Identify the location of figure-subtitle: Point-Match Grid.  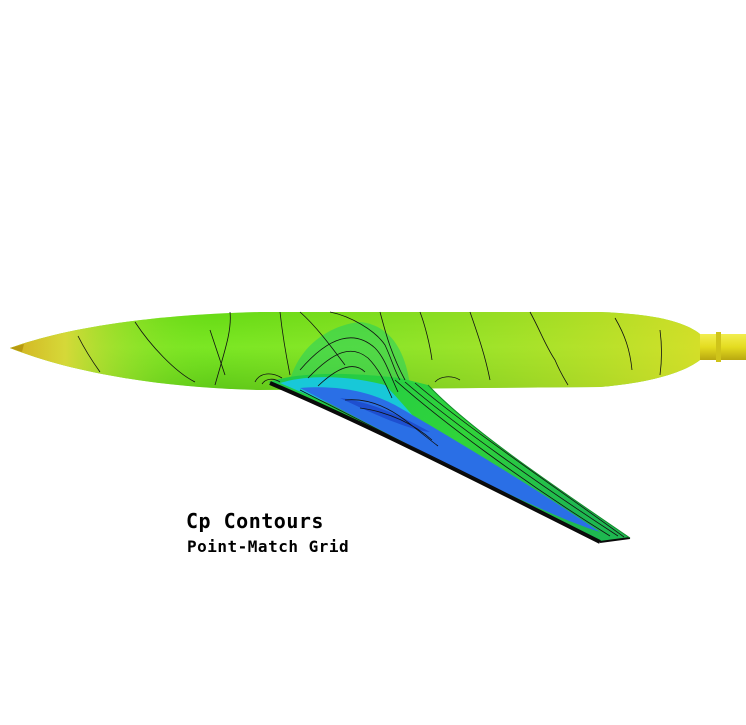
(268, 546).